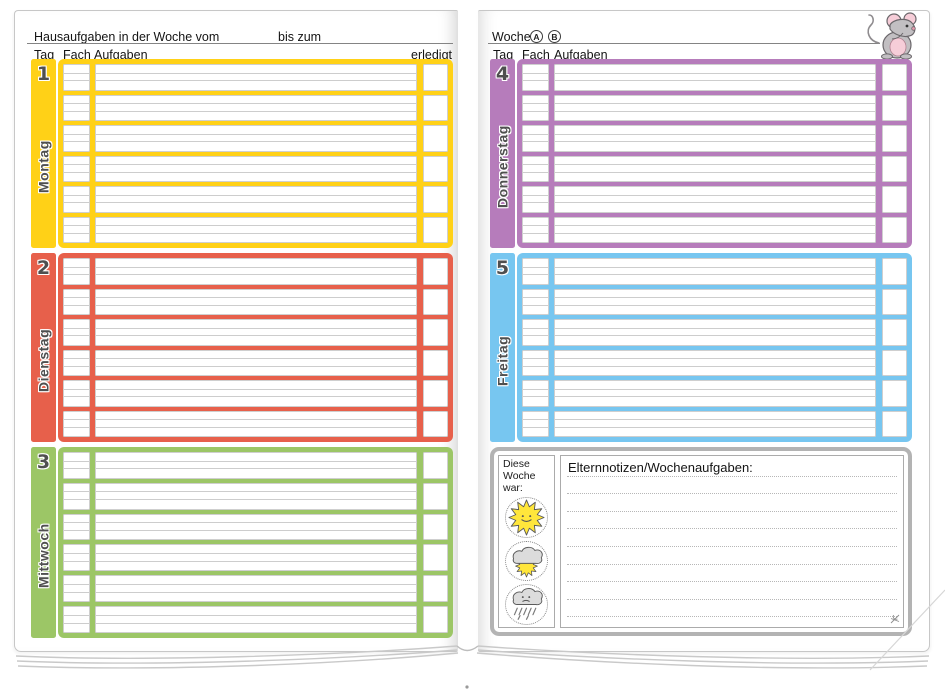 This screenshot has width=945, height=693. Describe the element at coordinates (554, 36) in the screenshot. I see `week-b-circle: B` at that location.